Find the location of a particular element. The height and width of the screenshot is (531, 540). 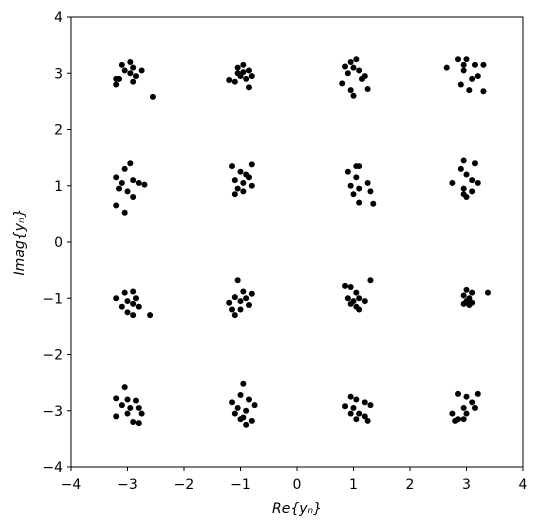

x-tick-label: 1 is located at coordinates (353, 485).